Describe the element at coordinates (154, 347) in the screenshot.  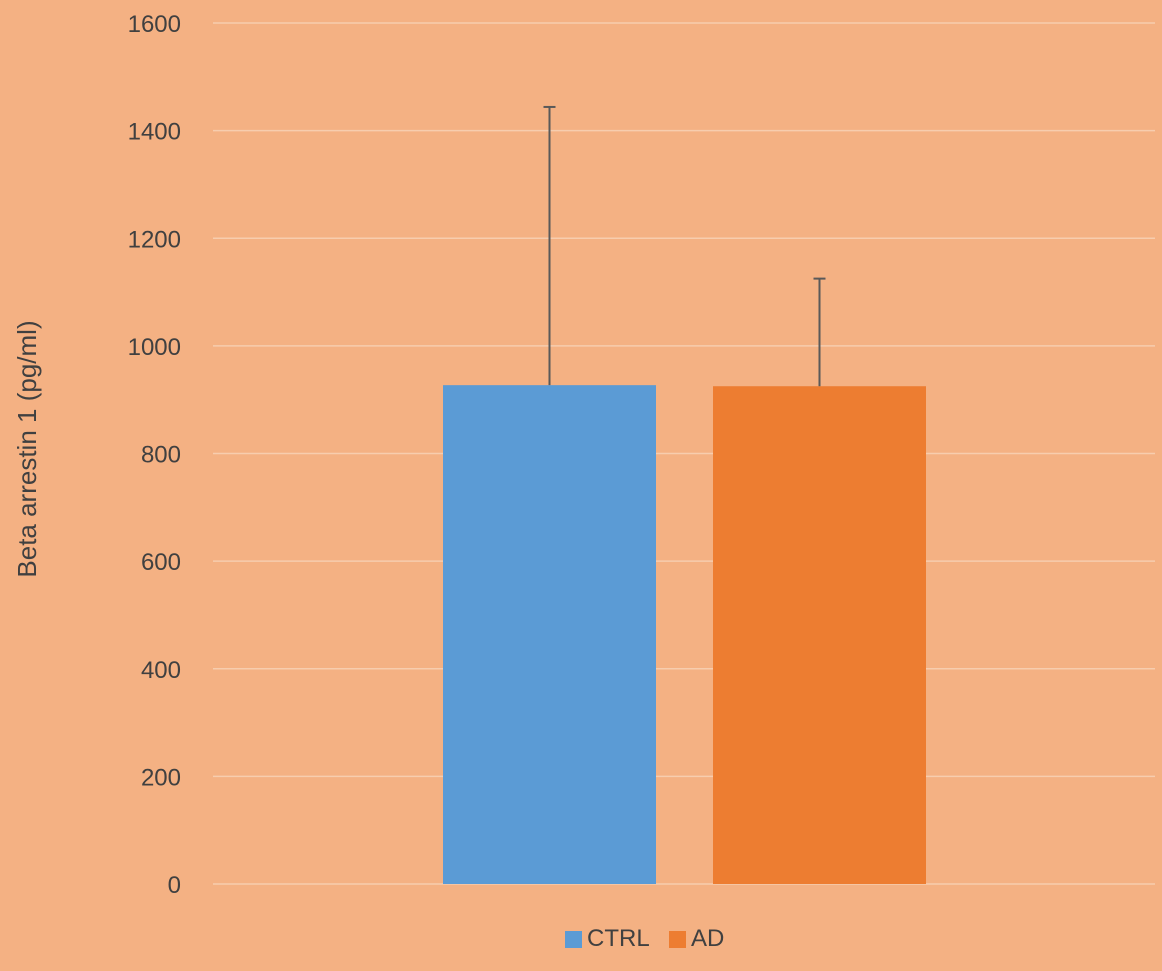
I see `y-tick-label: 1000` at that location.